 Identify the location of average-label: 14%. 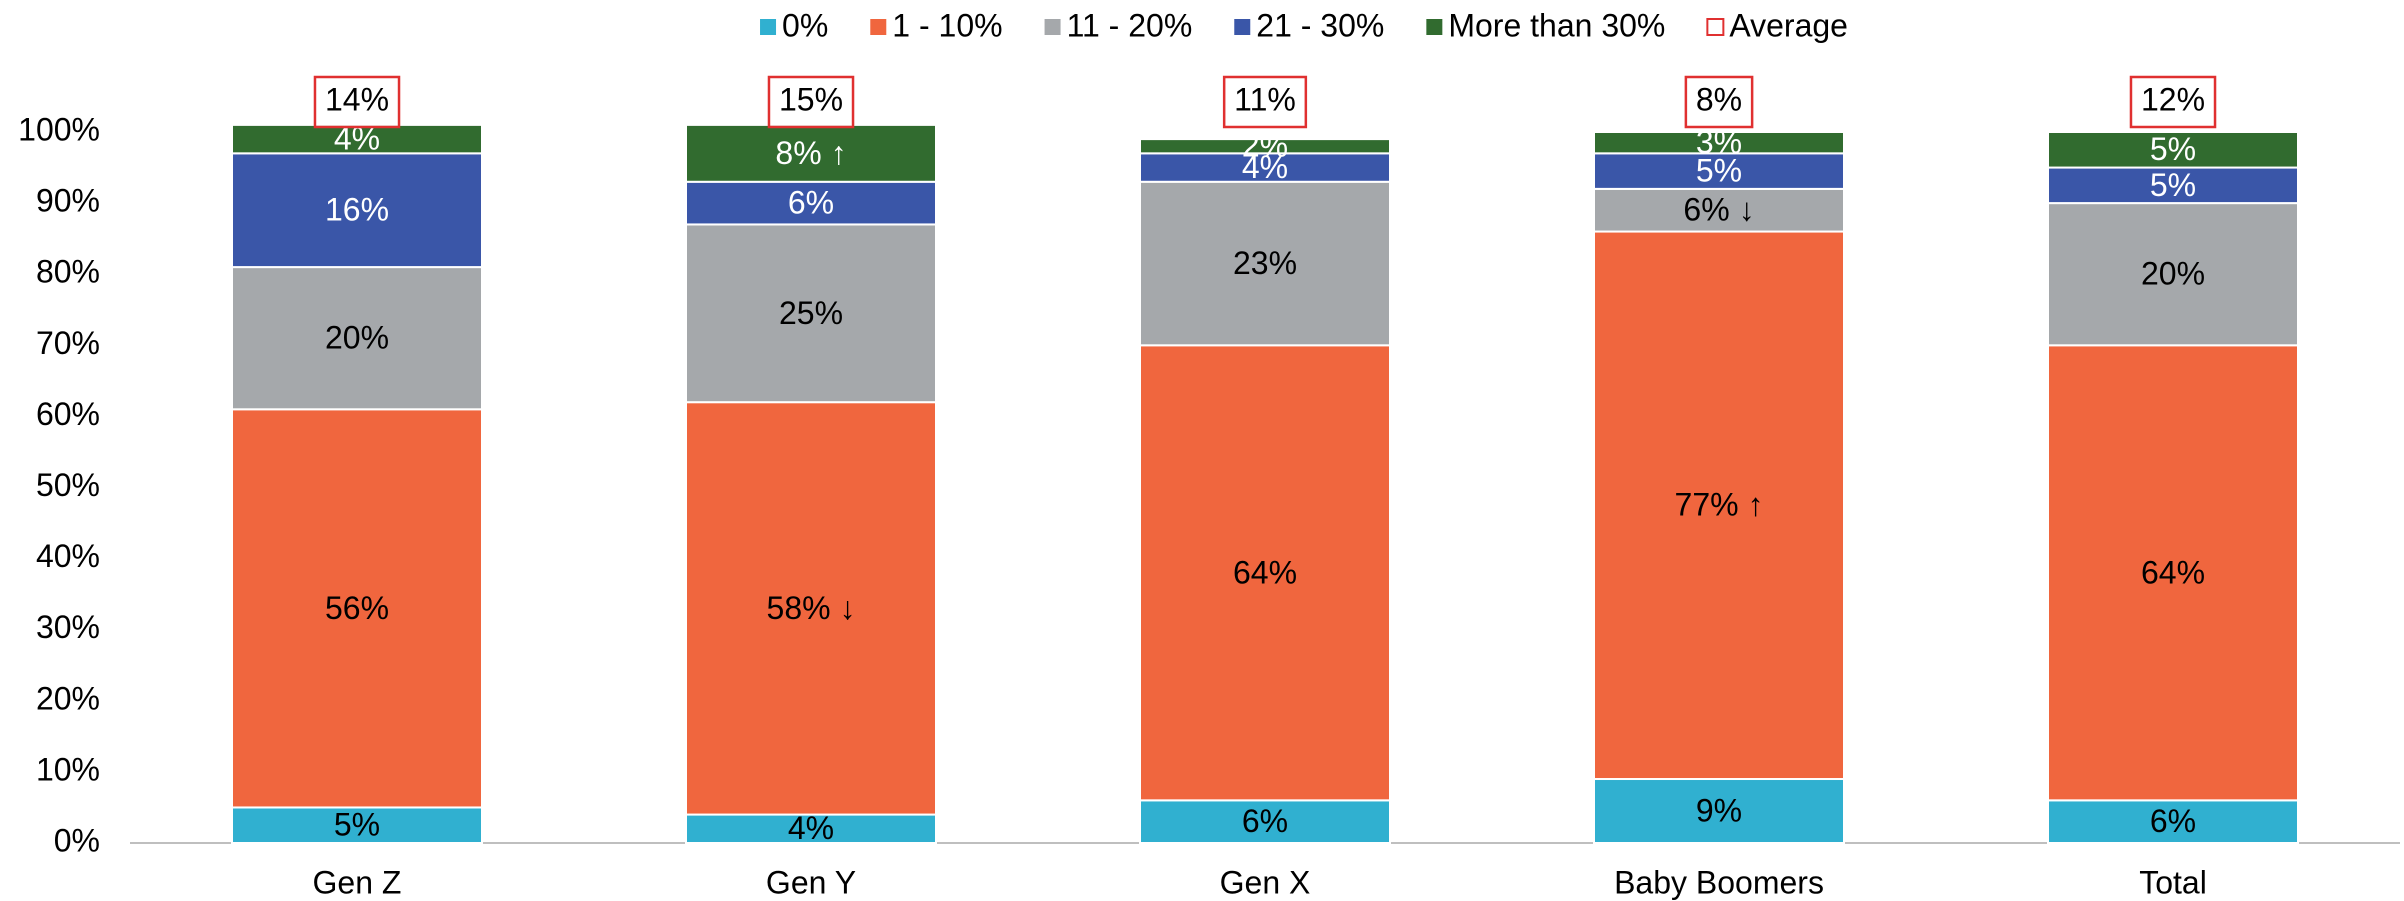
(357, 99).